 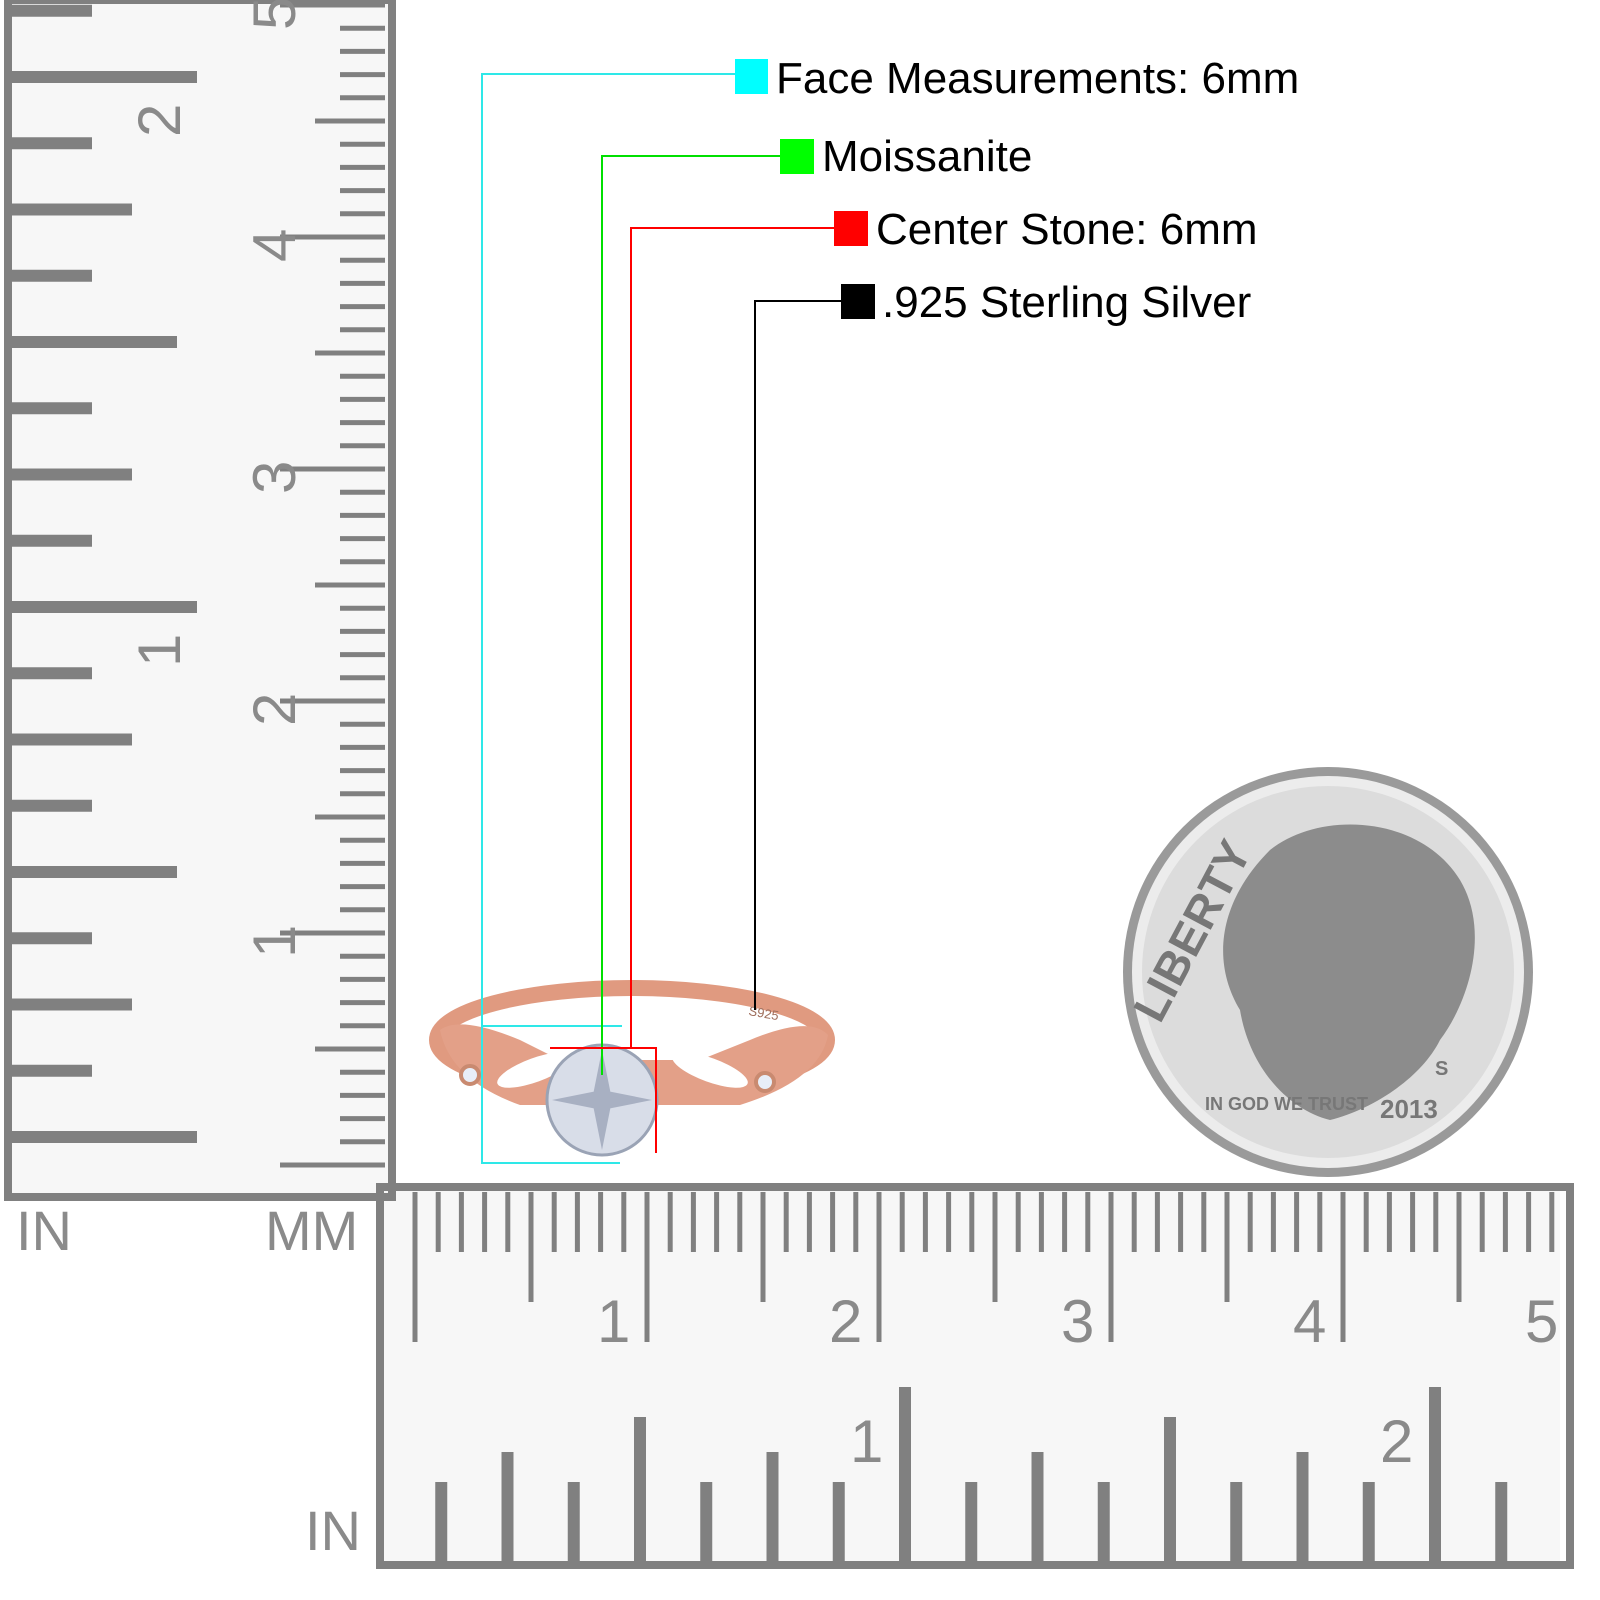 What do you see at coordinates (44, 1230) in the screenshot?
I see `left-inch-unit-label: IN` at bounding box center [44, 1230].